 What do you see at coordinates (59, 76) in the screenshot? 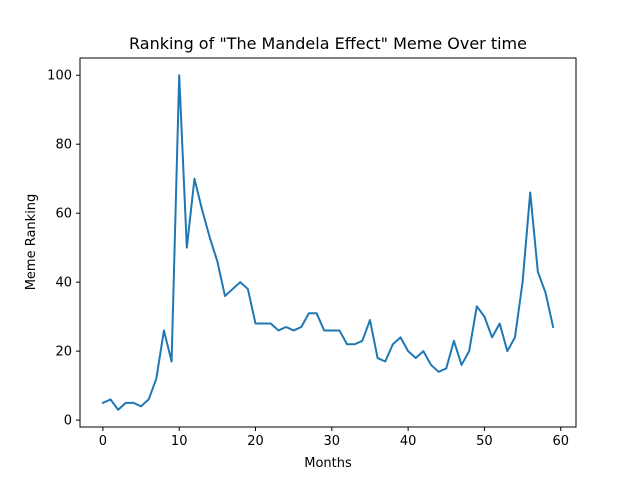
I see `y-tick-label: 100` at bounding box center [59, 76].